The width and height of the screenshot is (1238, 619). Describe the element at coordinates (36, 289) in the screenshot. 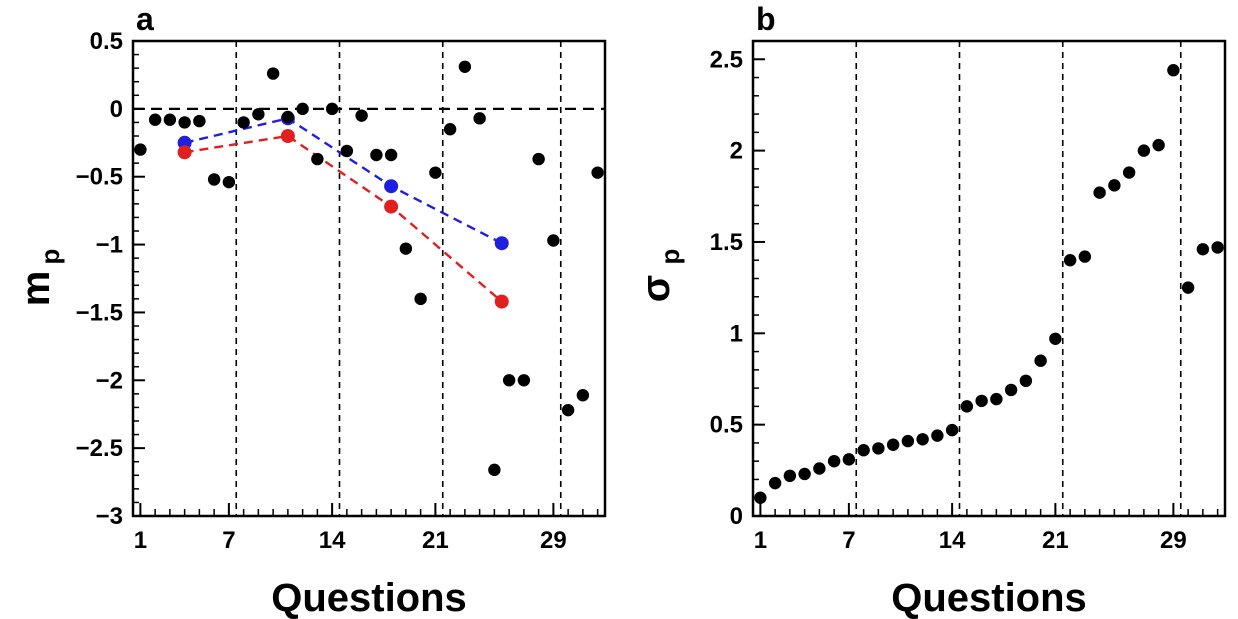

I see `y-axis-title-main: m` at that location.